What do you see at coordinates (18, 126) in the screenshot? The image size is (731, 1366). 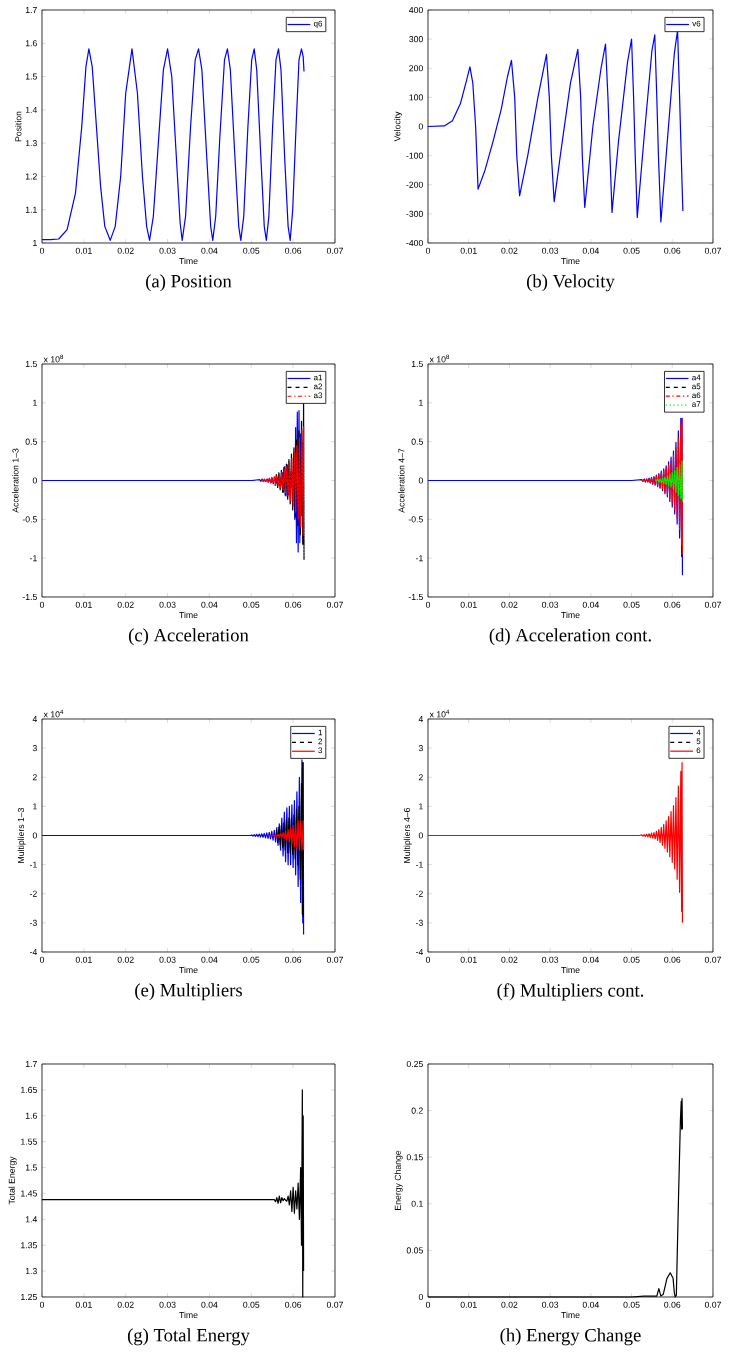 I see `y-axis-title: Position` at bounding box center [18, 126].